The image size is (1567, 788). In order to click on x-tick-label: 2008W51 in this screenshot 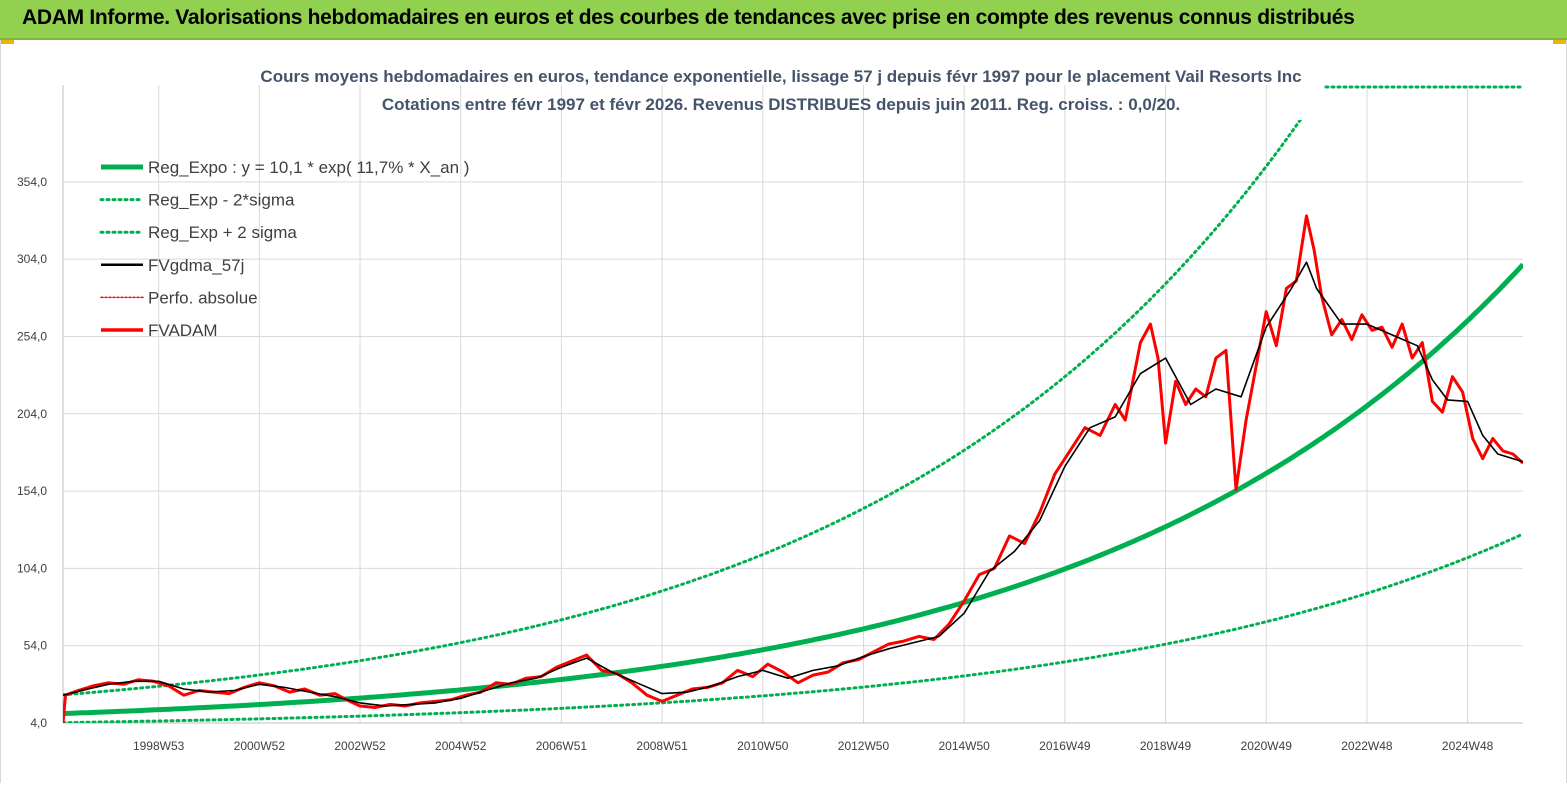, I will do `click(662, 746)`.